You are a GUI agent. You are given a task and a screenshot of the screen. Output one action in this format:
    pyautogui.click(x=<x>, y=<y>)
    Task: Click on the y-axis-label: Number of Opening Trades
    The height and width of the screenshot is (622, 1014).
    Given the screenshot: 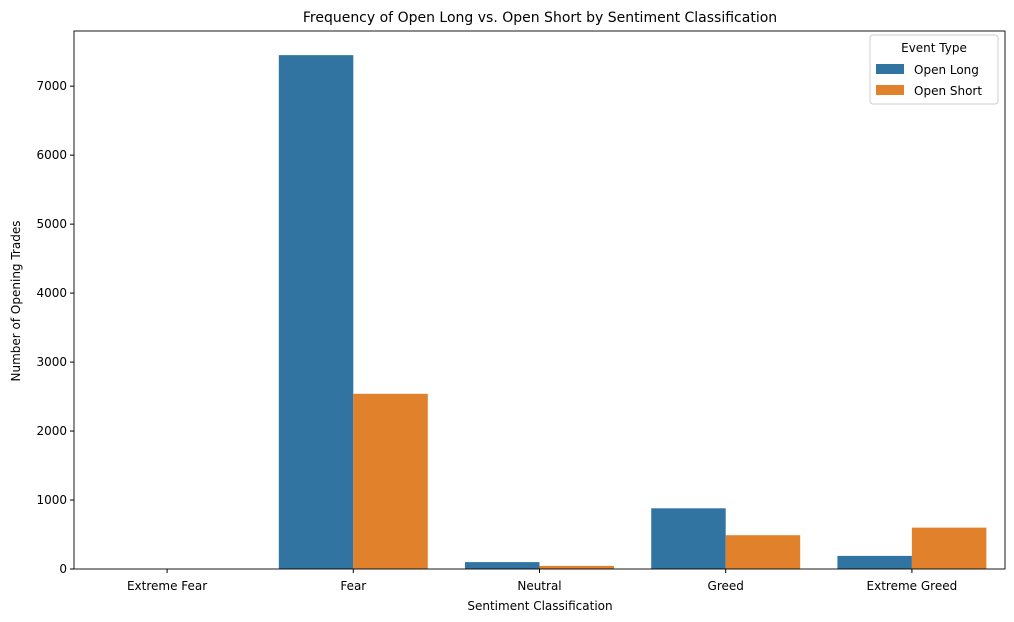 What is the action you would take?
    pyautogui.click(x=16, y=301)
    